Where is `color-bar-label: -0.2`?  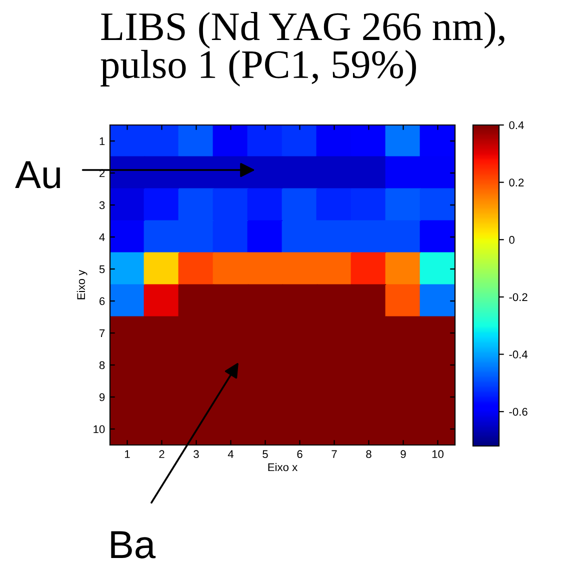
color-bar-label: -0.2 is located at coordinates (518, 297).